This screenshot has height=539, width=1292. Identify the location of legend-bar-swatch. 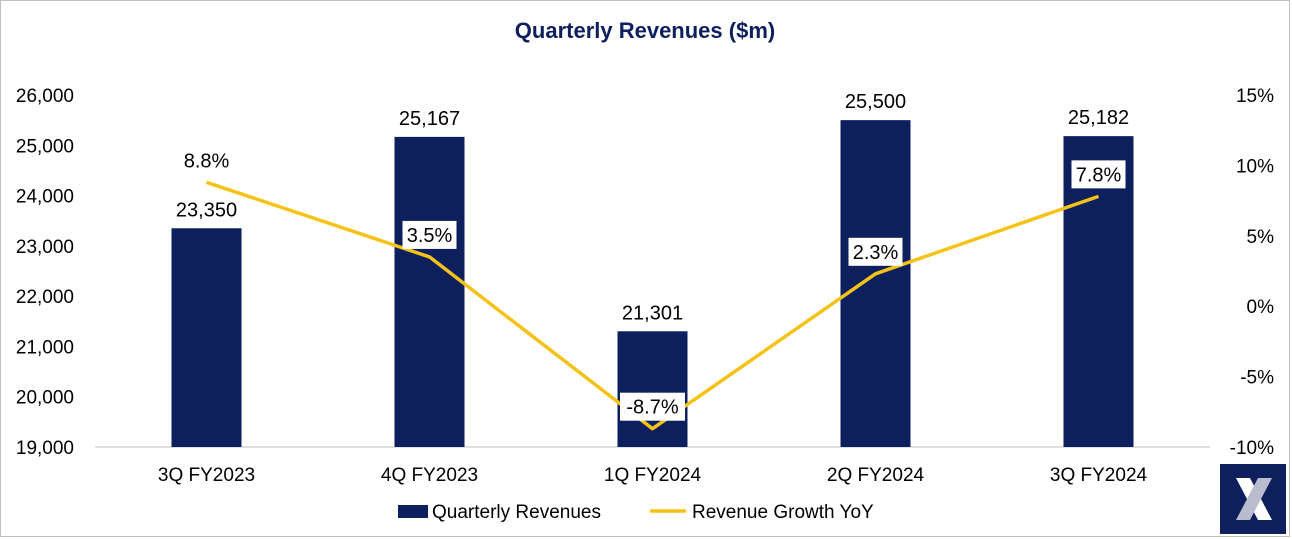
(413, 511).